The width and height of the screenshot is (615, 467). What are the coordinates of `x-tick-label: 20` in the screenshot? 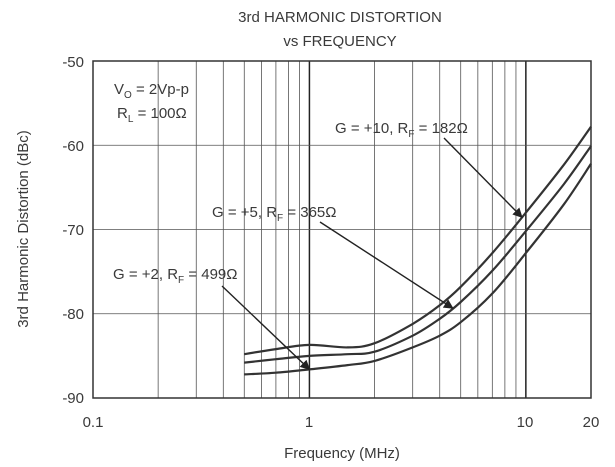 It's located at (591, 422).